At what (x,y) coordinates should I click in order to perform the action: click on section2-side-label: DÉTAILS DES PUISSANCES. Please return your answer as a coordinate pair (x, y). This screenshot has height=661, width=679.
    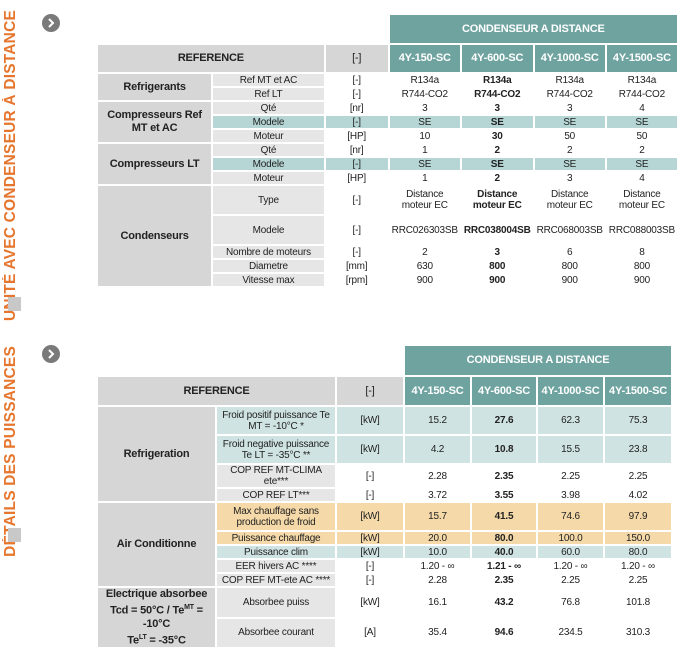
    Looking at the image, I should click on (15, 451).